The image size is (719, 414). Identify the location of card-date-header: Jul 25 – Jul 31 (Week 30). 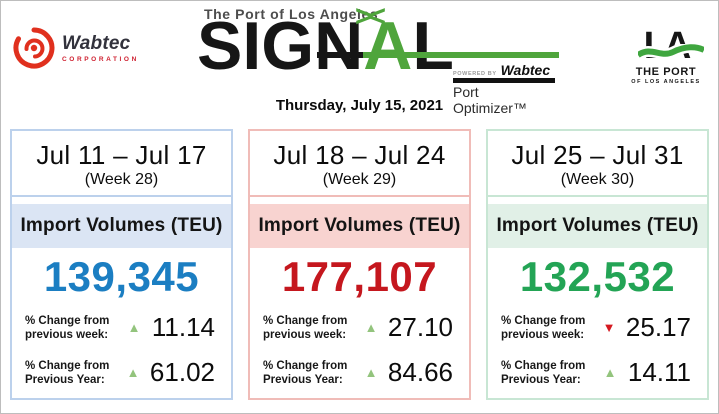
(597, 164).